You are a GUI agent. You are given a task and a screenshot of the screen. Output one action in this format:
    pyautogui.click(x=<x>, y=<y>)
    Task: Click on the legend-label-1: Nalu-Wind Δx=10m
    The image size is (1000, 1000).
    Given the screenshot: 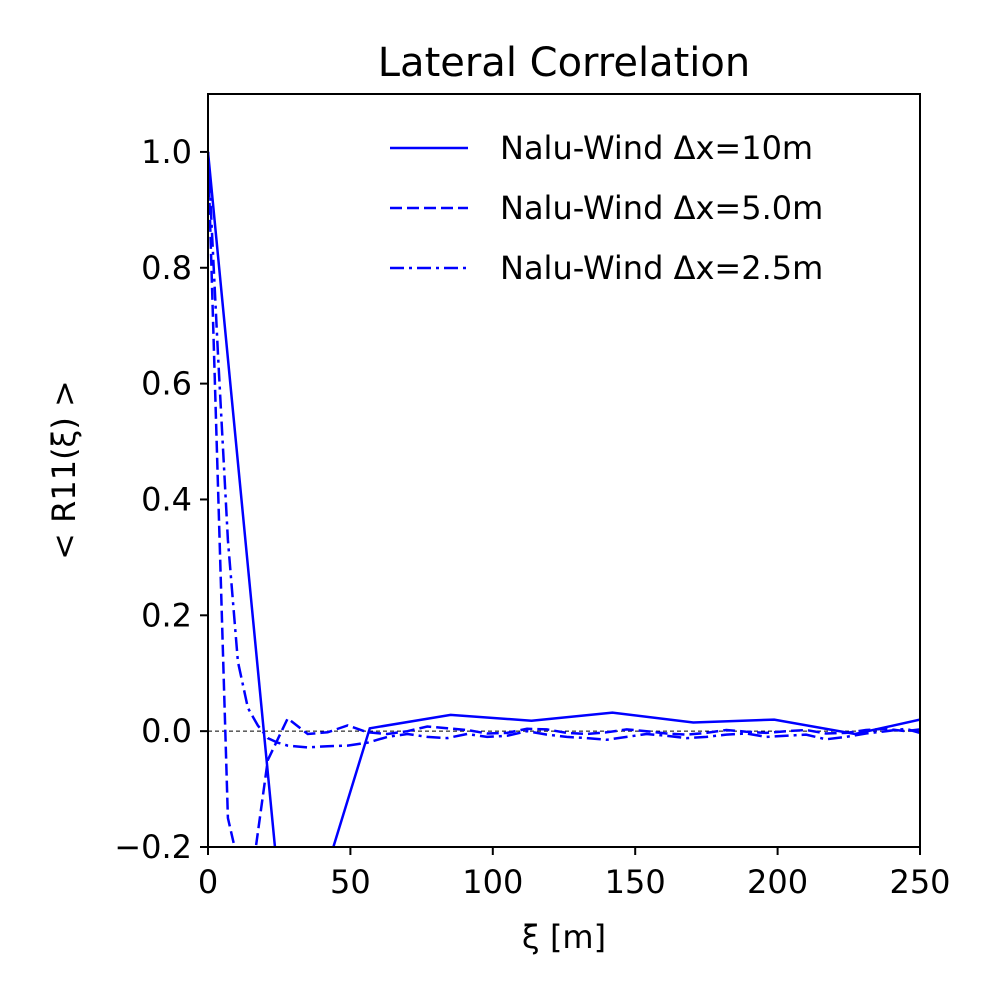 What is the action you would take?
    pyautogui.click(x=656, y=148)
    